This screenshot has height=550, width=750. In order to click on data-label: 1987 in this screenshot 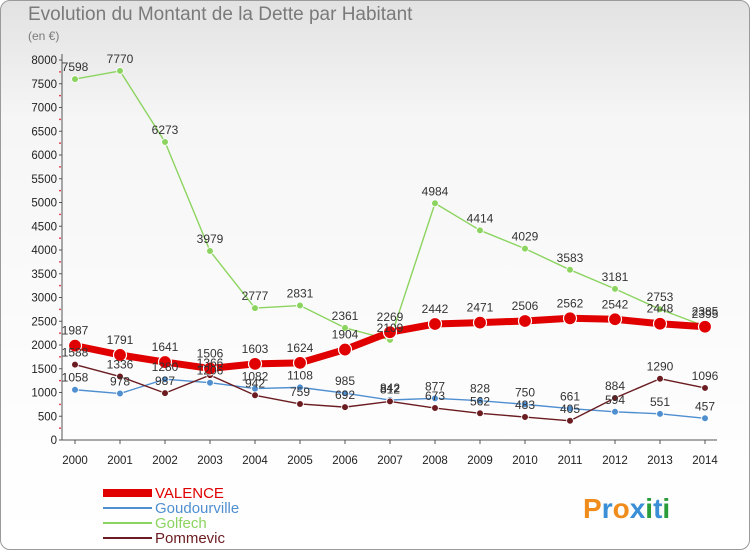, I will do `click(75, 331)`.